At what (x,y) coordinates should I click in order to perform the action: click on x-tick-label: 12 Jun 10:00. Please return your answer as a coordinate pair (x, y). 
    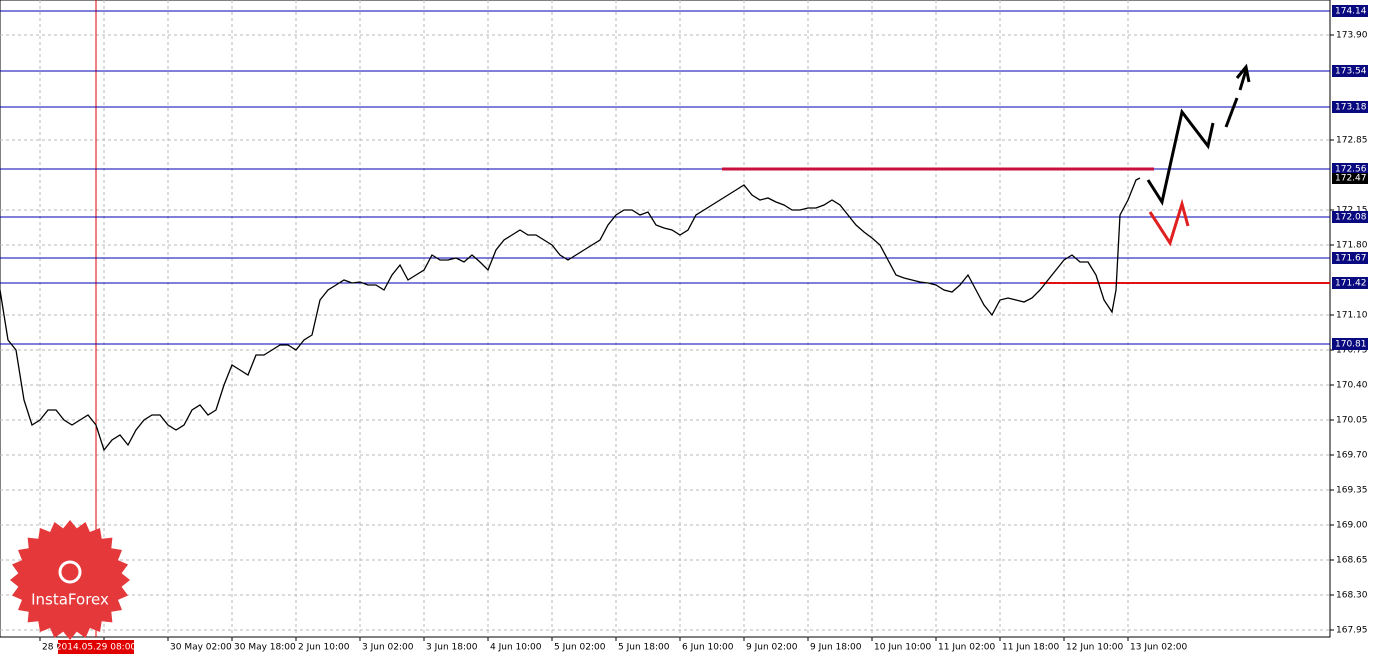
    Looking at the image, I should click on (1094, 648).